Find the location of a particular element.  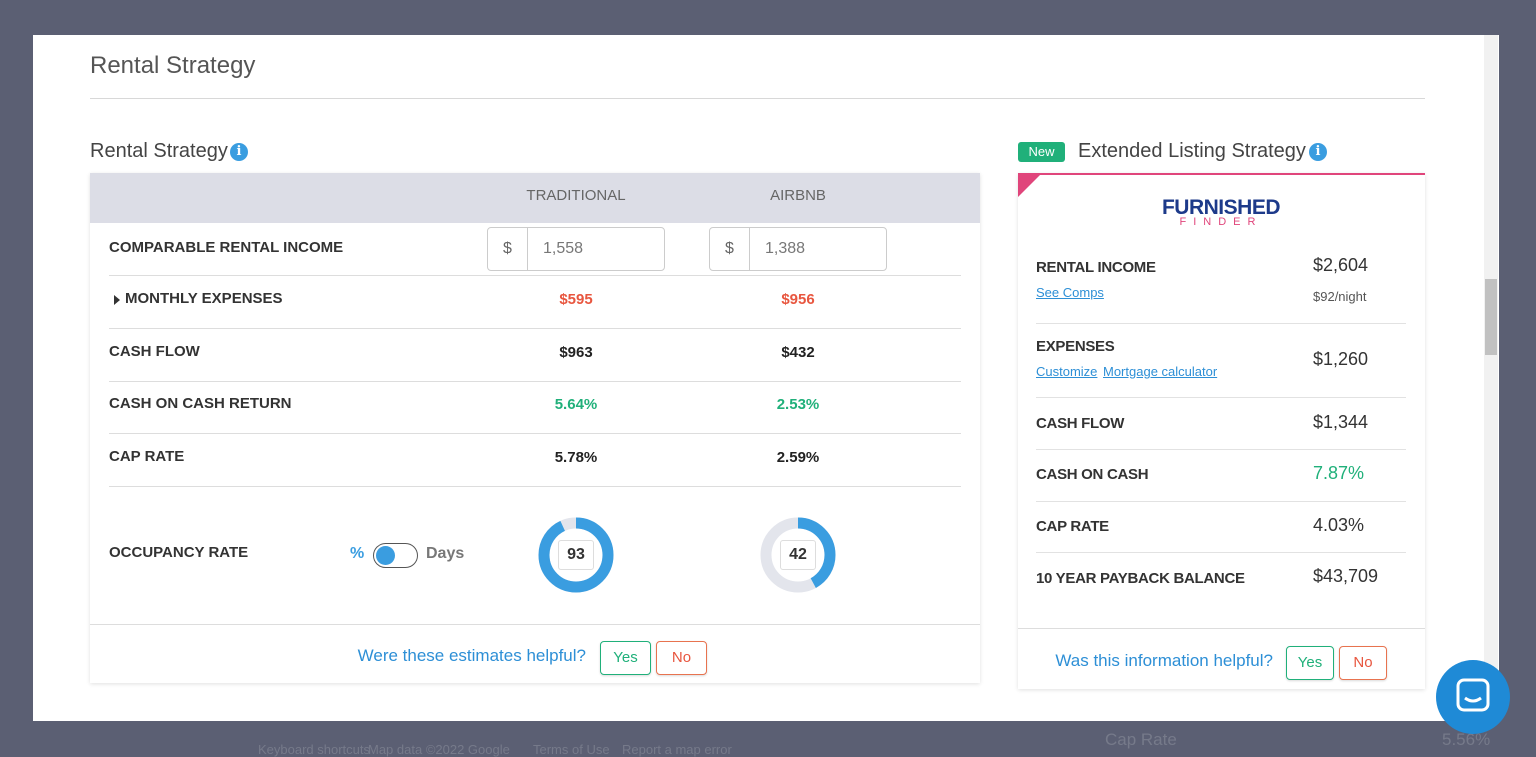

feedback-question: Was this information helpful? is located at coordinates (1164, 660).